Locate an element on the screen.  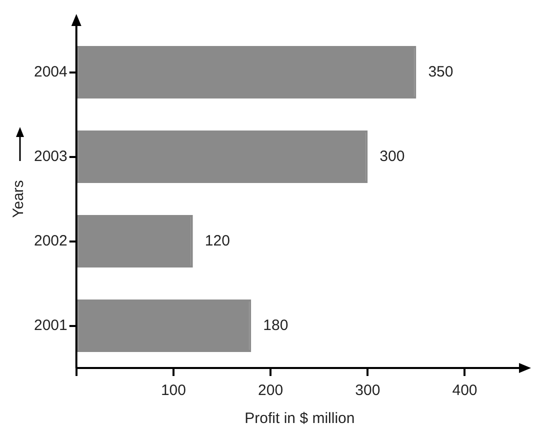
data-label: 180 is located at coordinates (275, 325).